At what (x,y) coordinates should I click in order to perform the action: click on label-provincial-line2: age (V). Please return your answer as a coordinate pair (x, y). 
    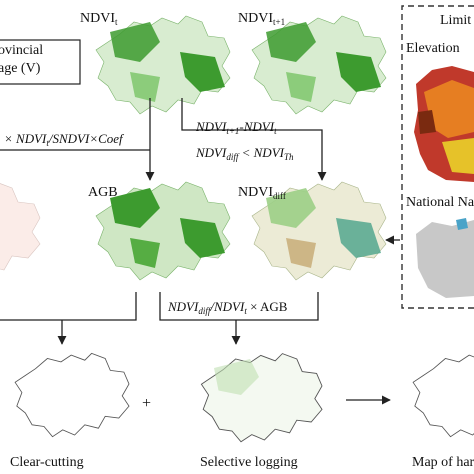
    Looking at the image, I should click on (20, 68).